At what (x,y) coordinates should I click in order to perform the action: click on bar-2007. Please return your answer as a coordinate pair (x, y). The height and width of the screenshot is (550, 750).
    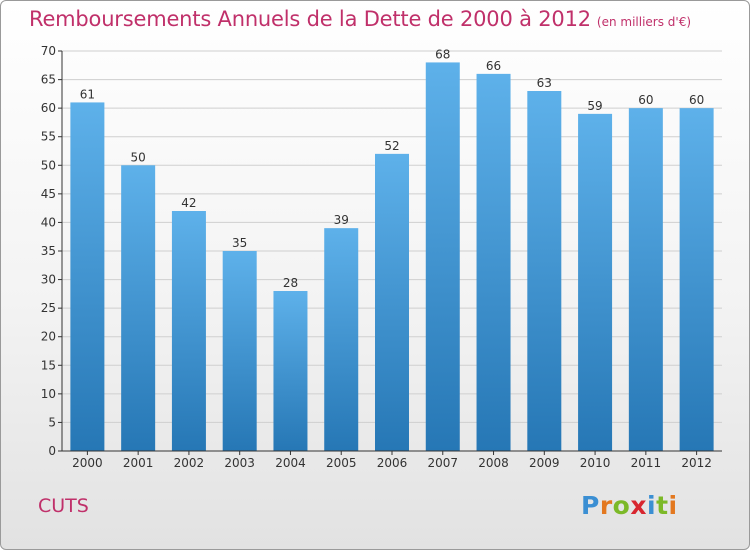
    Looking at the image, I should click on (442, 257).